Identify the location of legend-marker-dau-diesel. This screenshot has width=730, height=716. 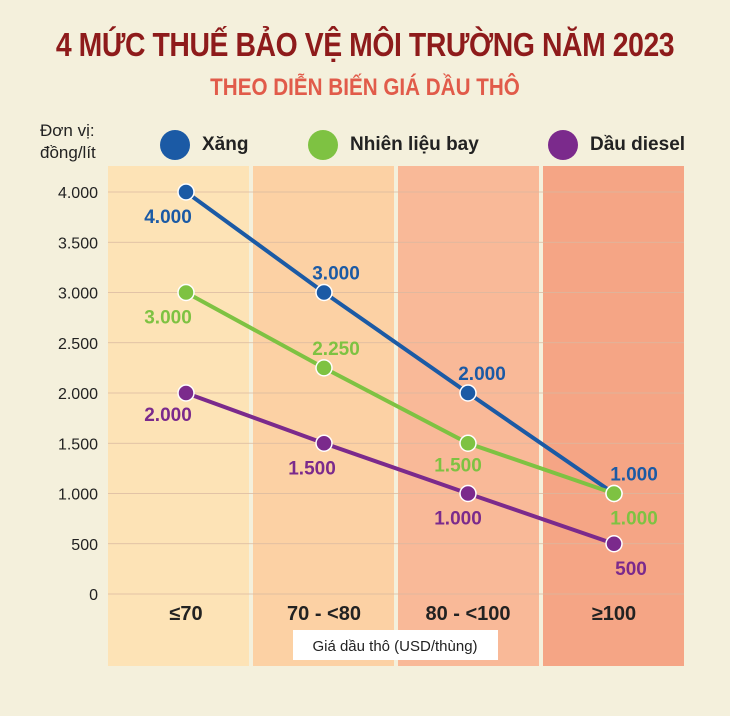
(563, 145).